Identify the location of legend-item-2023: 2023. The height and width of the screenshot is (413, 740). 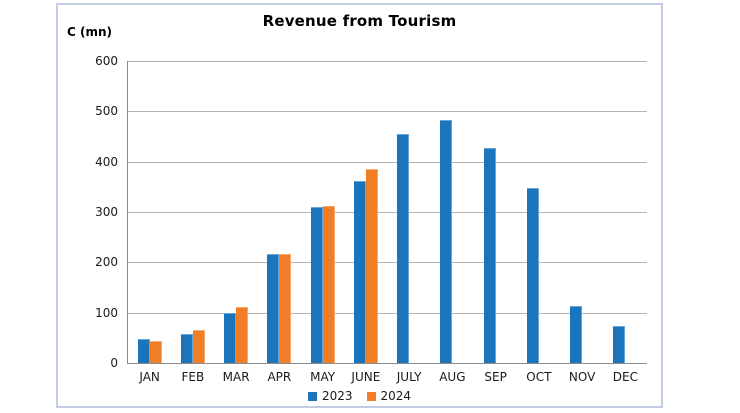
(330, 396).